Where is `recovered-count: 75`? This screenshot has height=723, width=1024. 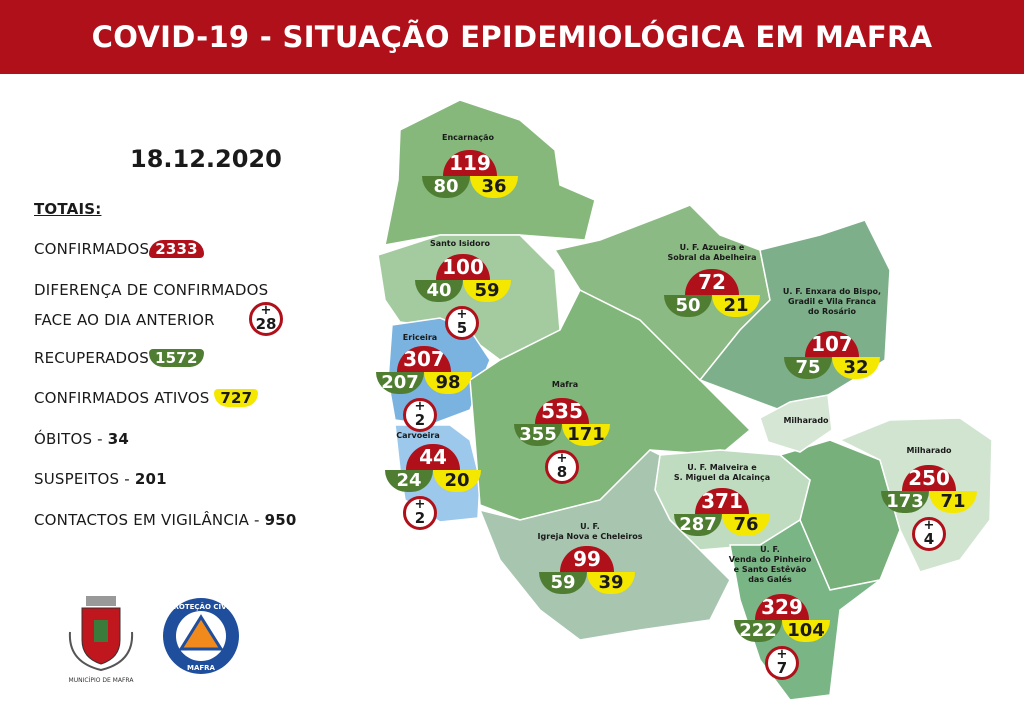 recovered-count: 75 is located at coordinates (808, 368).